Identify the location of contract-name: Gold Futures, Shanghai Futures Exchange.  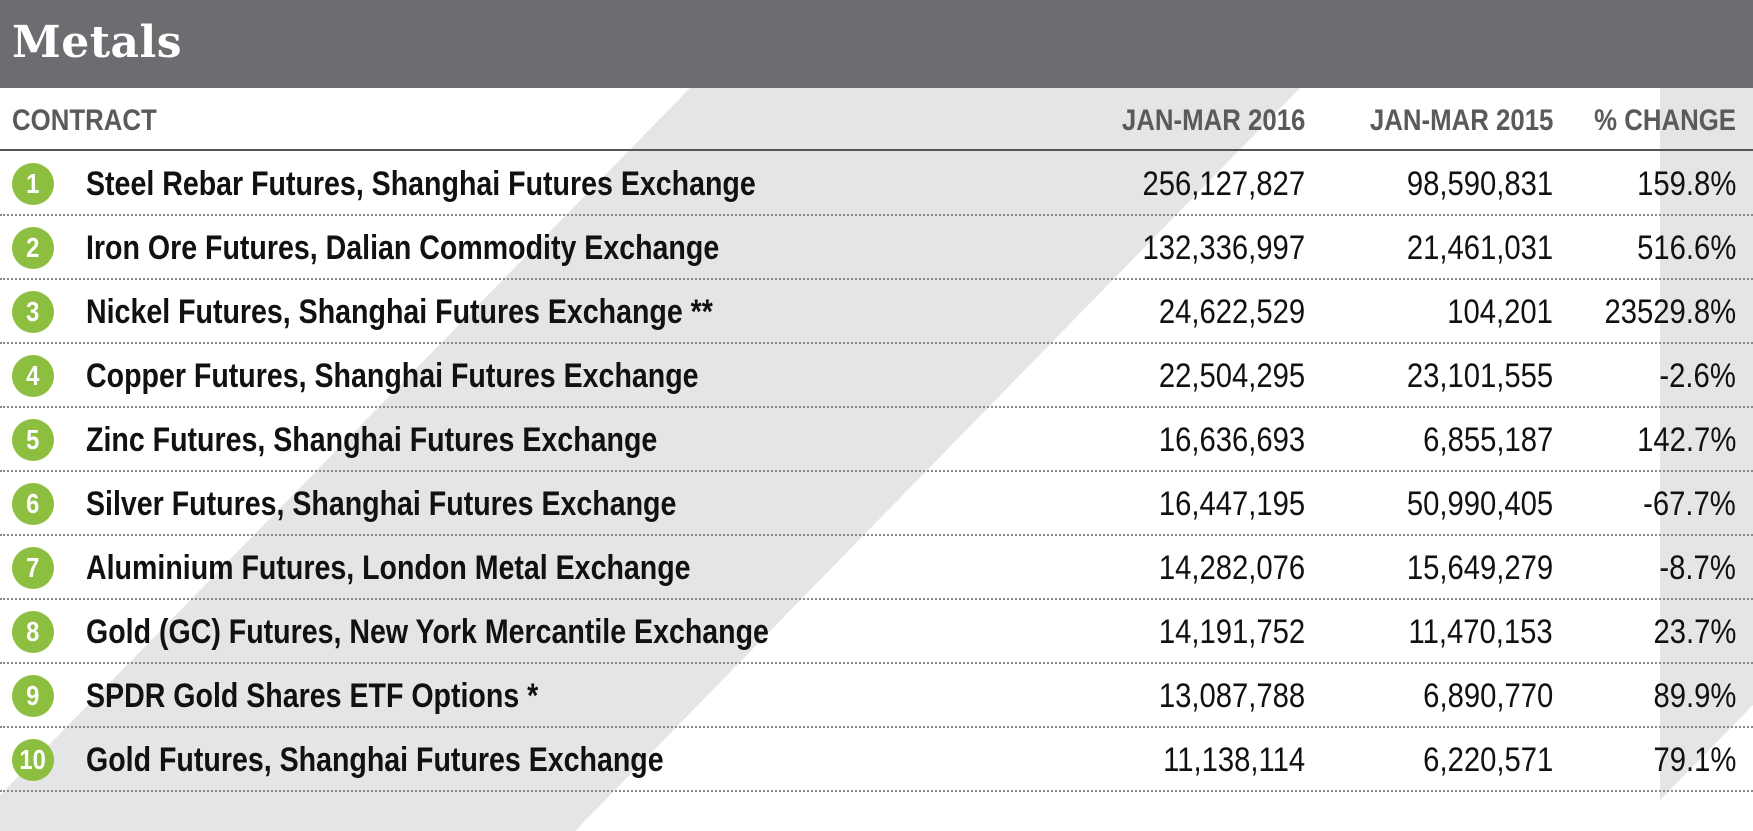
(375, 760).